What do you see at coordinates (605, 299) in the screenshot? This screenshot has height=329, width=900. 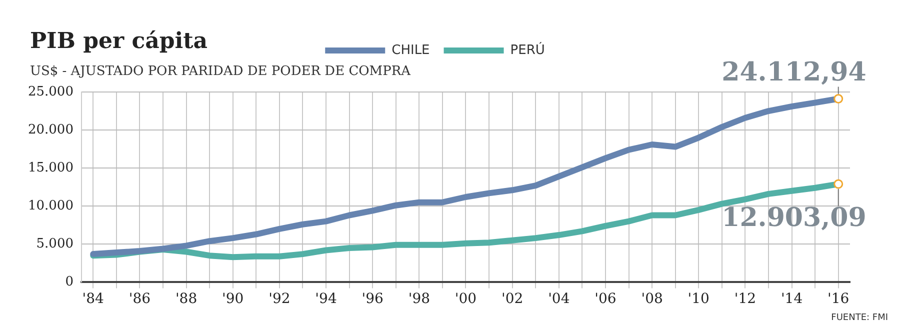 I see `x-tick-label: '06` at bounding box center [605, 299].